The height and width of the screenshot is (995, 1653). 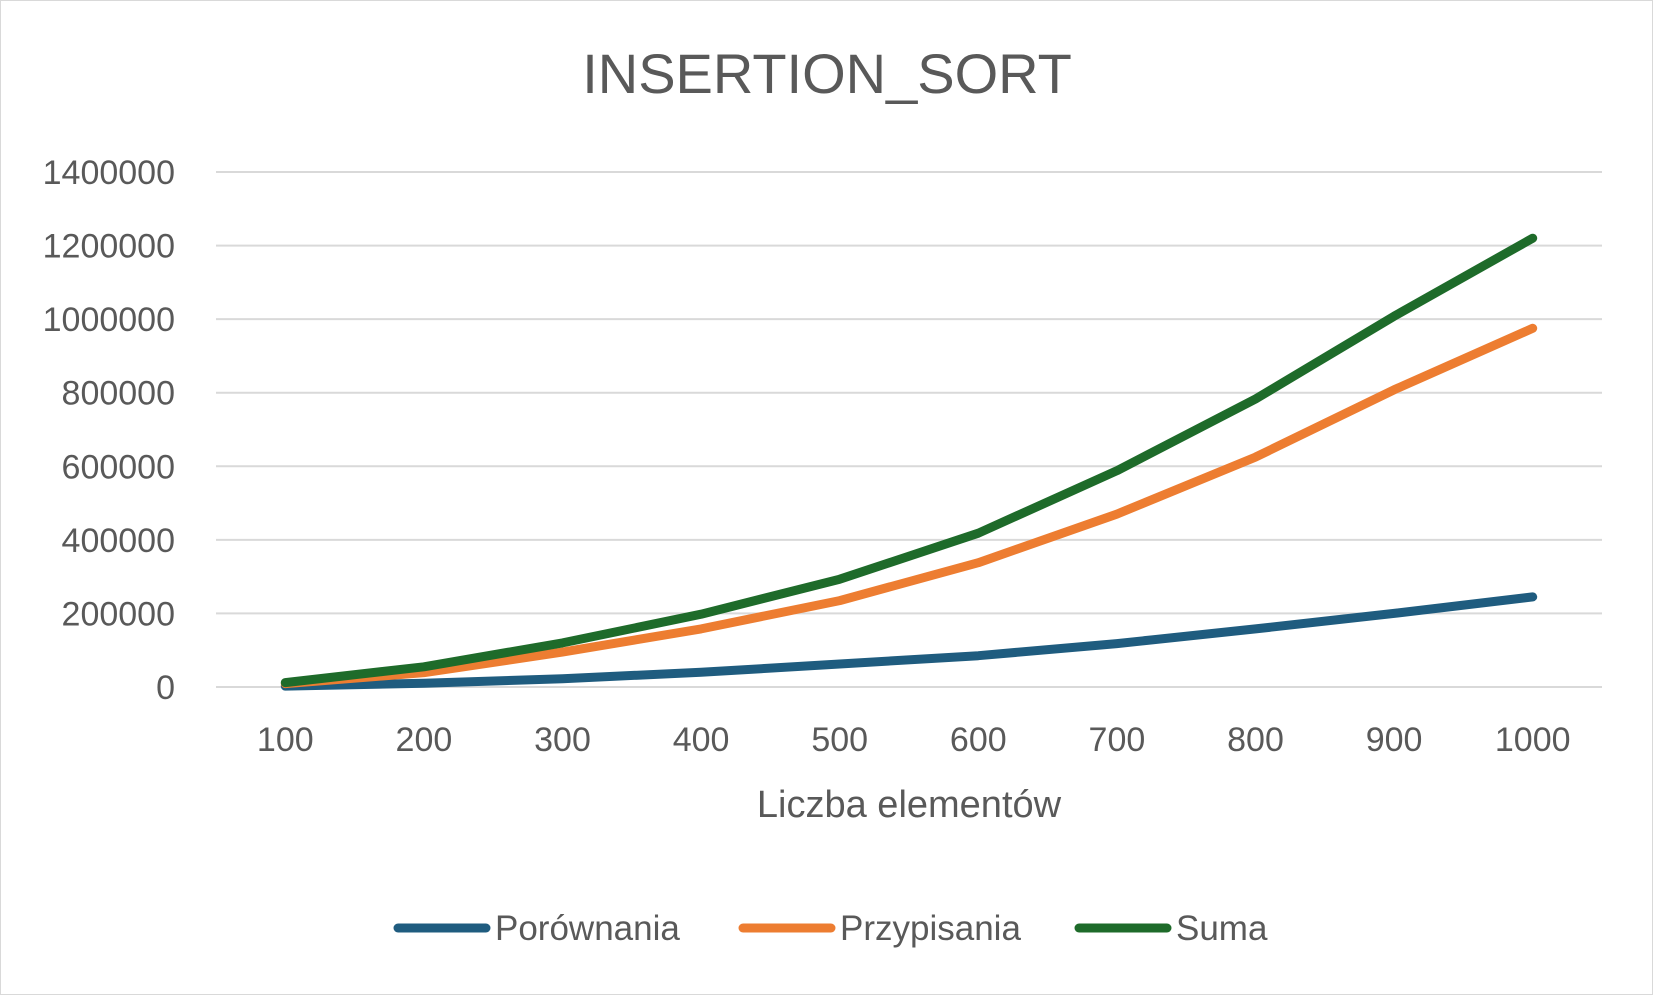 What do you see at coordinates (285, 740) in the screenshot?
I see `x-tick-label: 100` at bounding box center [285, 740].